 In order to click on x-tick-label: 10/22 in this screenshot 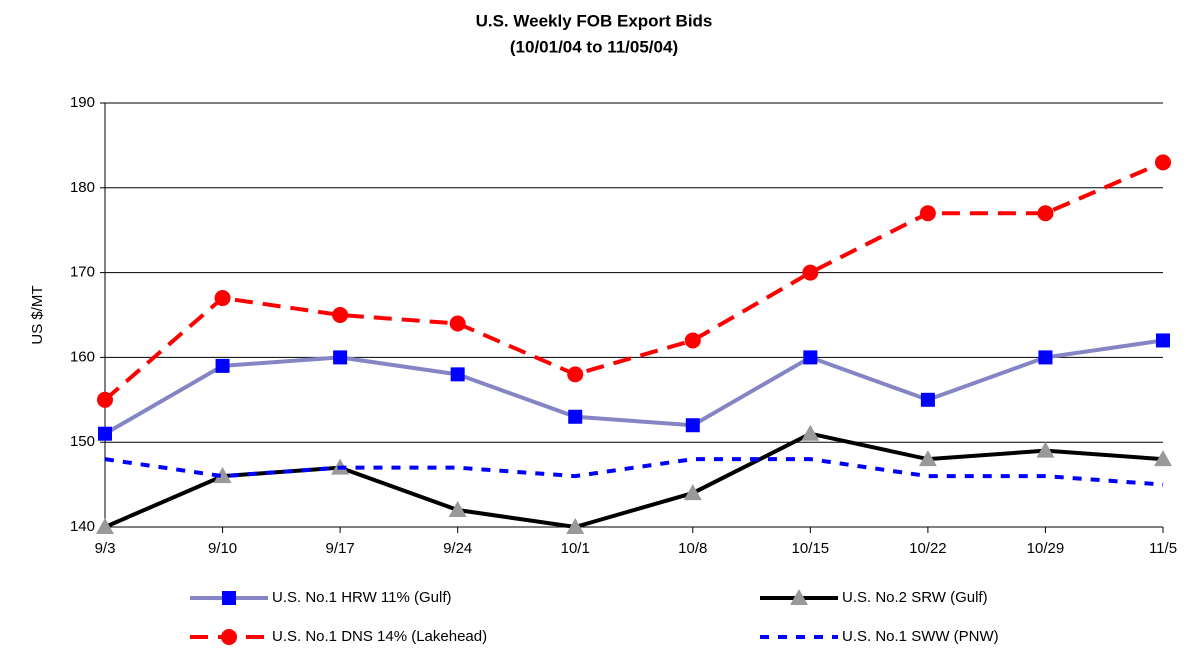, I will do `click(928, 548)`.